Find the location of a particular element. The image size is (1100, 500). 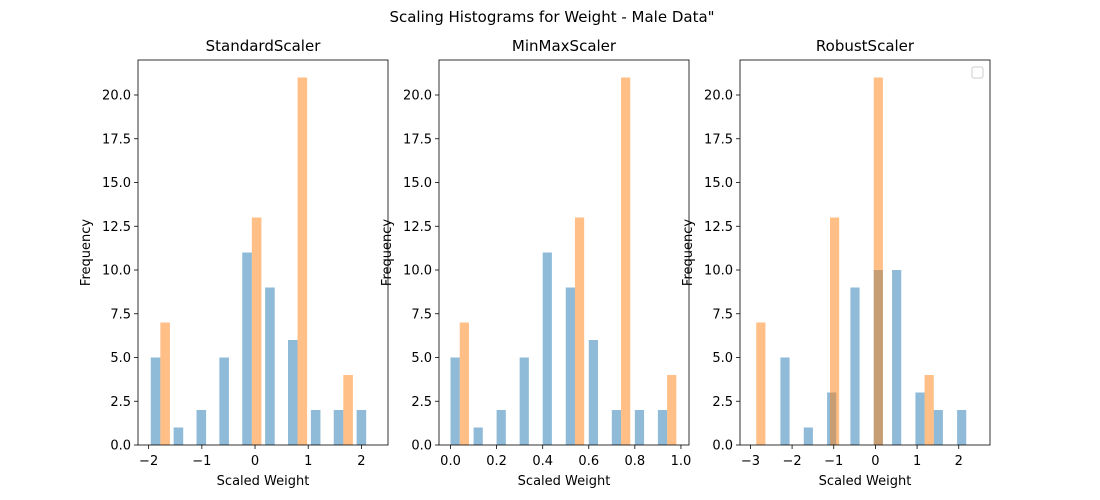

x-tick-label: 0.6 is located at coordinates (588, 461).